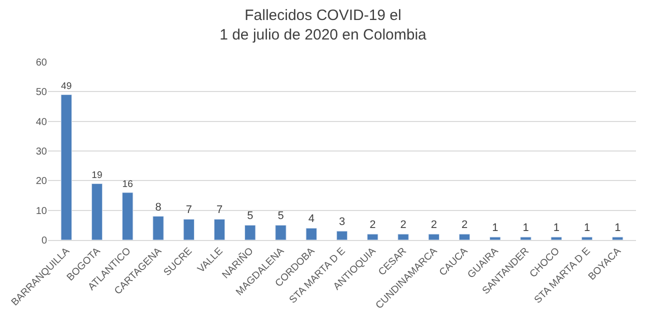  What do you see at coordinates (158, 207) in the screenshot?
I see `data-label: 8` at bounding box center [158, 207].